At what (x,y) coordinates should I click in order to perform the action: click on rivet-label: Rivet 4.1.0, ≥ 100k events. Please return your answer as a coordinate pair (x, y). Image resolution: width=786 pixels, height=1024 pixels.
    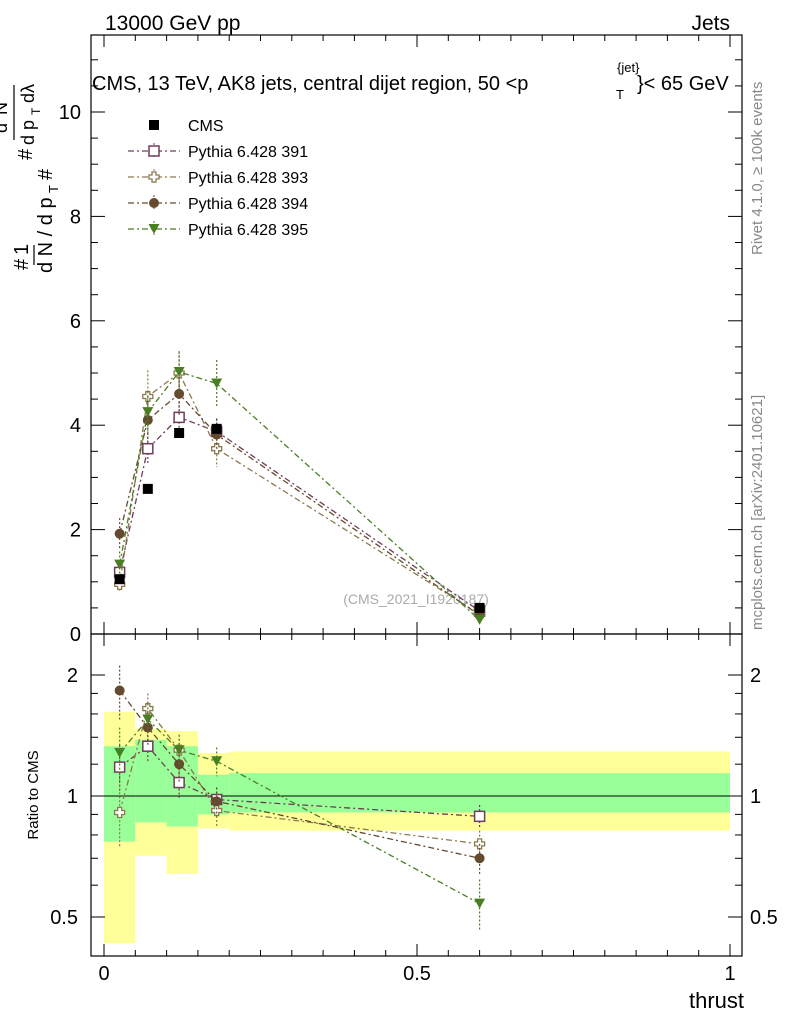
    Looking at the image, I should click on (757, 168).